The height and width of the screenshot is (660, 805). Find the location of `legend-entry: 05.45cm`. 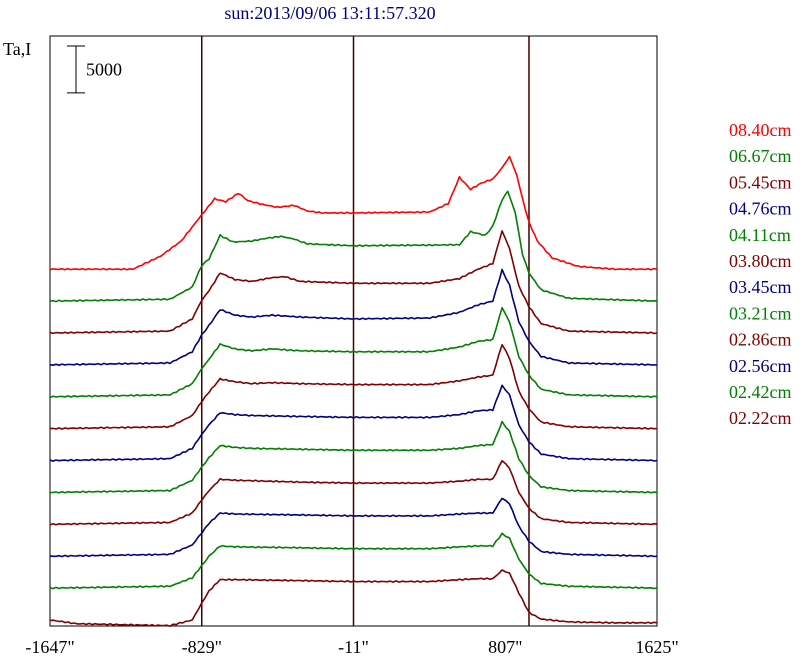

legend-entry: 05.45cm is located at coordinates (760, 182).